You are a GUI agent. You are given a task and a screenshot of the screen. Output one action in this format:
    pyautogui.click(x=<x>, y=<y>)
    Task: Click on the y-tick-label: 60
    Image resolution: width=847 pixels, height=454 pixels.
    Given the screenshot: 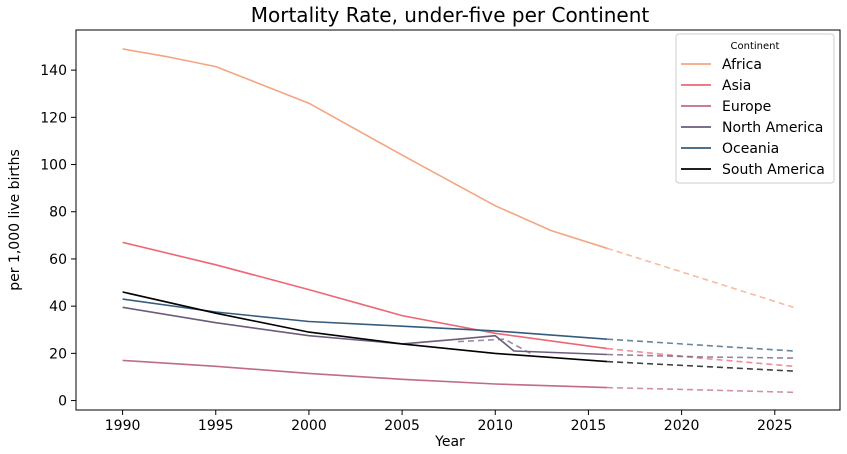 What is the action you would take?
    pyautogui.click(x=58, y=260)
    